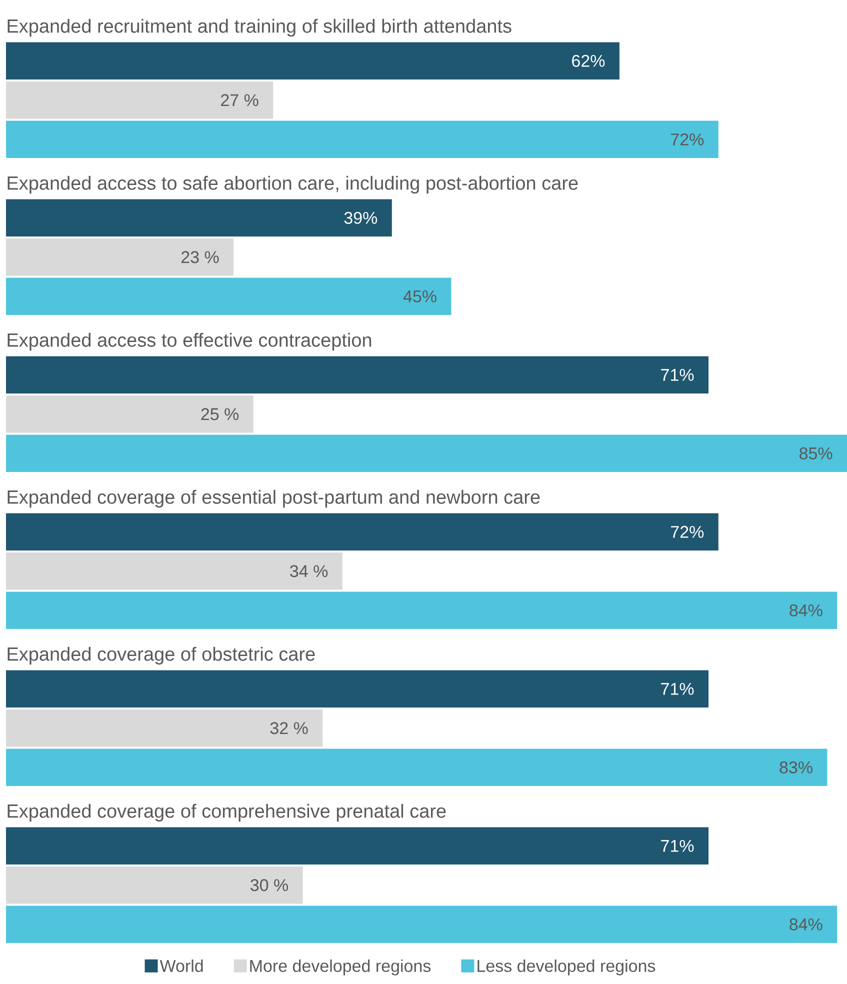 The image size is (847, 984). What do you see at coordinates (274, 499) in the screenshot?
I see `y-tick-label: Expanded coverage of essential post-partum and newborn care` at bounding box center [274, 499].